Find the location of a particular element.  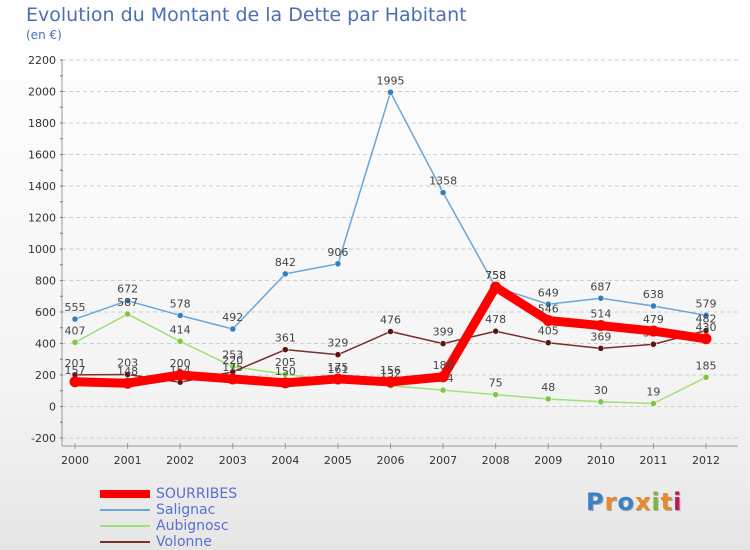

data-label-salignac: 555 is located at coordinates (75, 307).